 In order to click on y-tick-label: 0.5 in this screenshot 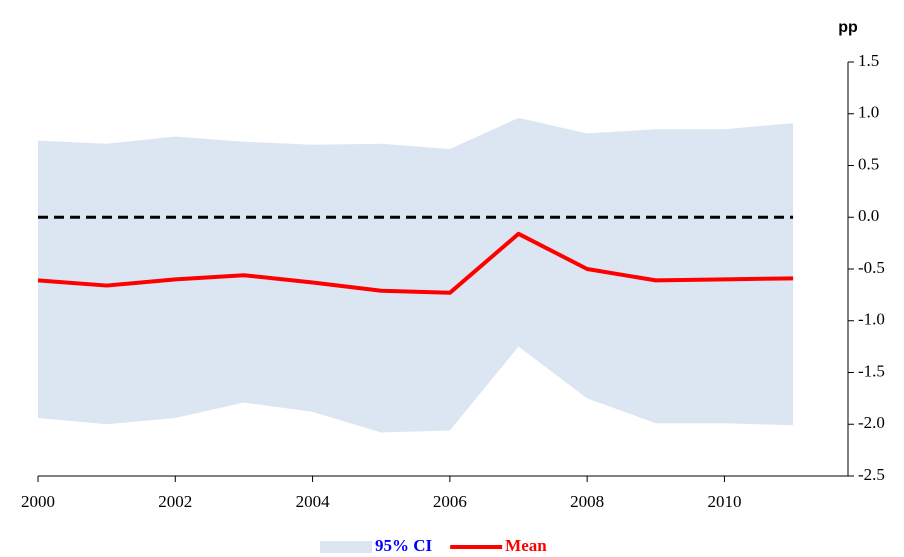, I will do `click(868, 163)`.